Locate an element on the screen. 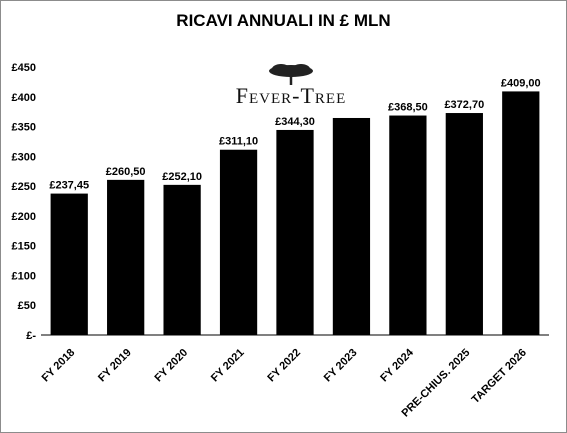 This screenshot has width=567, height=433. y-tick-label: £100 is located at coordinates (24, 276).